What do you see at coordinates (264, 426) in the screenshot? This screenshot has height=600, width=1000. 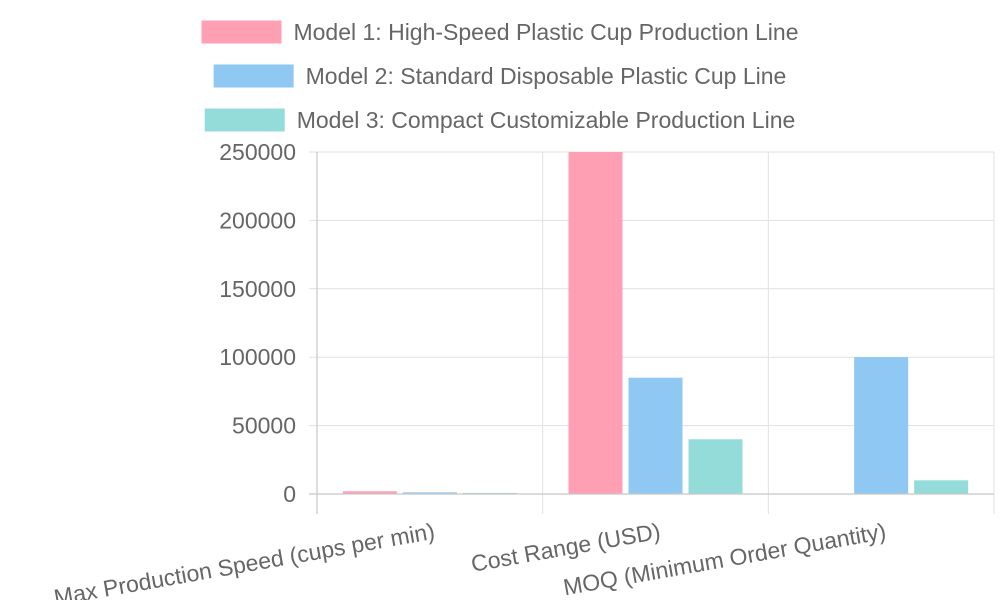 I see `y-tick-label: 50000` at bounding box center [264, 426].